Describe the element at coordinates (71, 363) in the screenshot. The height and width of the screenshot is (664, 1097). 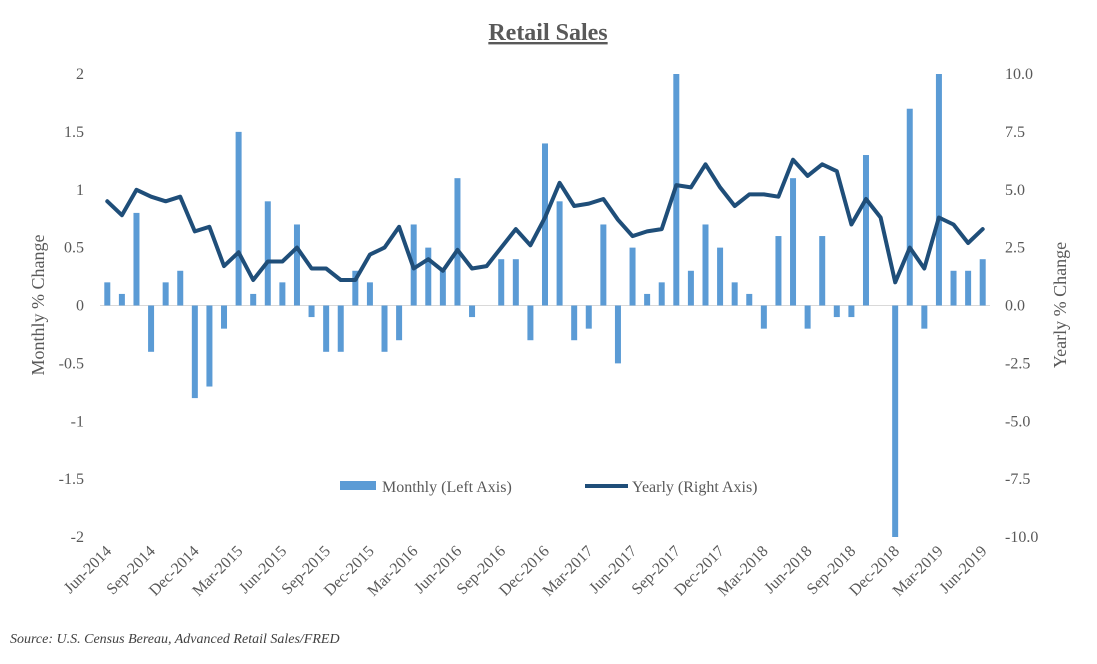
I see `left-tick-label: -0.5` at that location.